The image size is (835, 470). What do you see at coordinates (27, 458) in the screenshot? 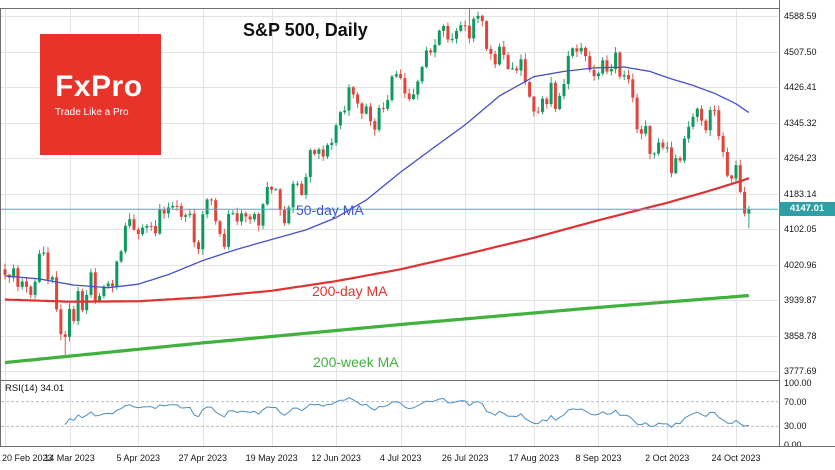
I see `date-tick-label: 20 Feb 2023` at bounding box center [27, 458].